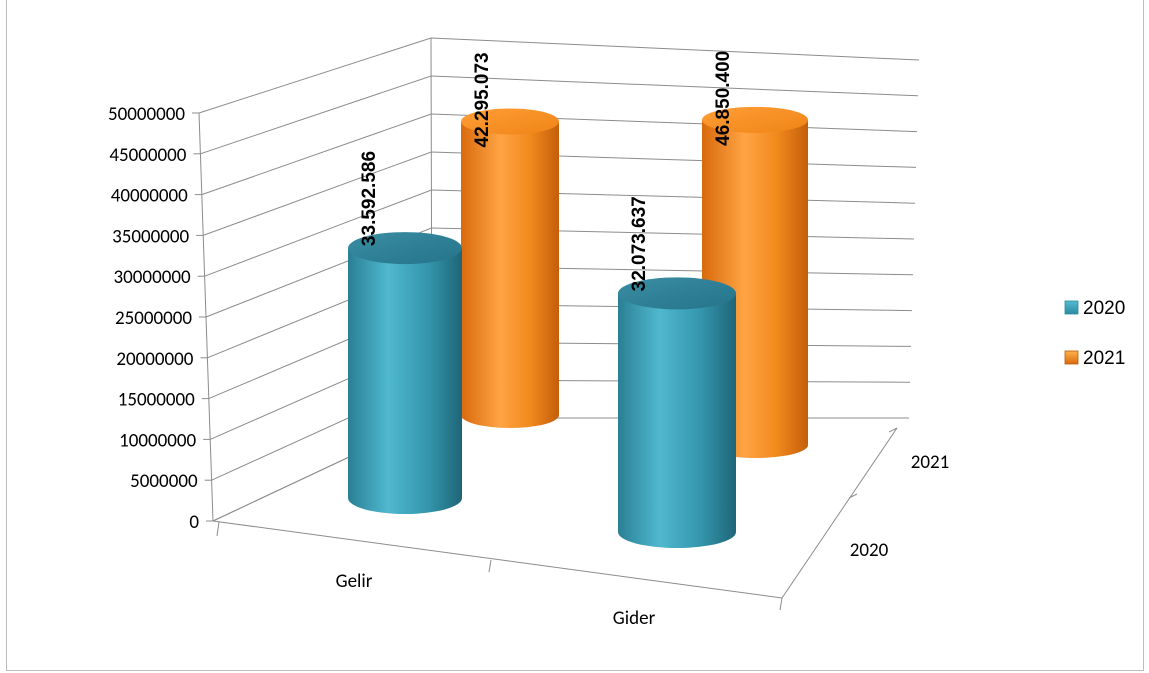 The image size is (1149, 673). What do you see at coordinates (369, 198) in the screenshot?
I see `data-label: 33.592.586` at bounding box center [369, 198].